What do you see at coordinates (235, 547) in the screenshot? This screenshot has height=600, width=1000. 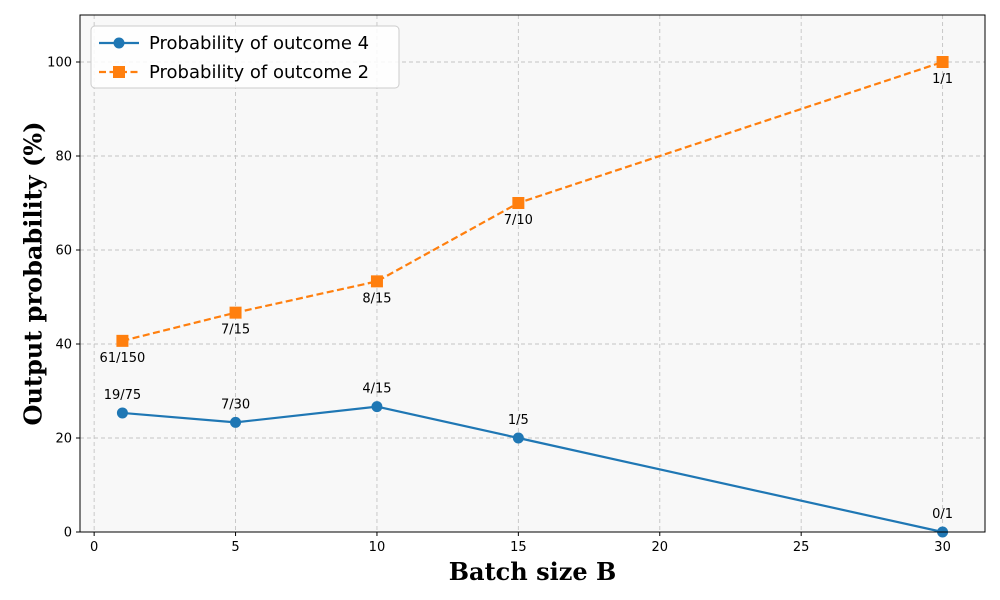 I see `x-tick-label: 5` at bounding box center [235, 547].